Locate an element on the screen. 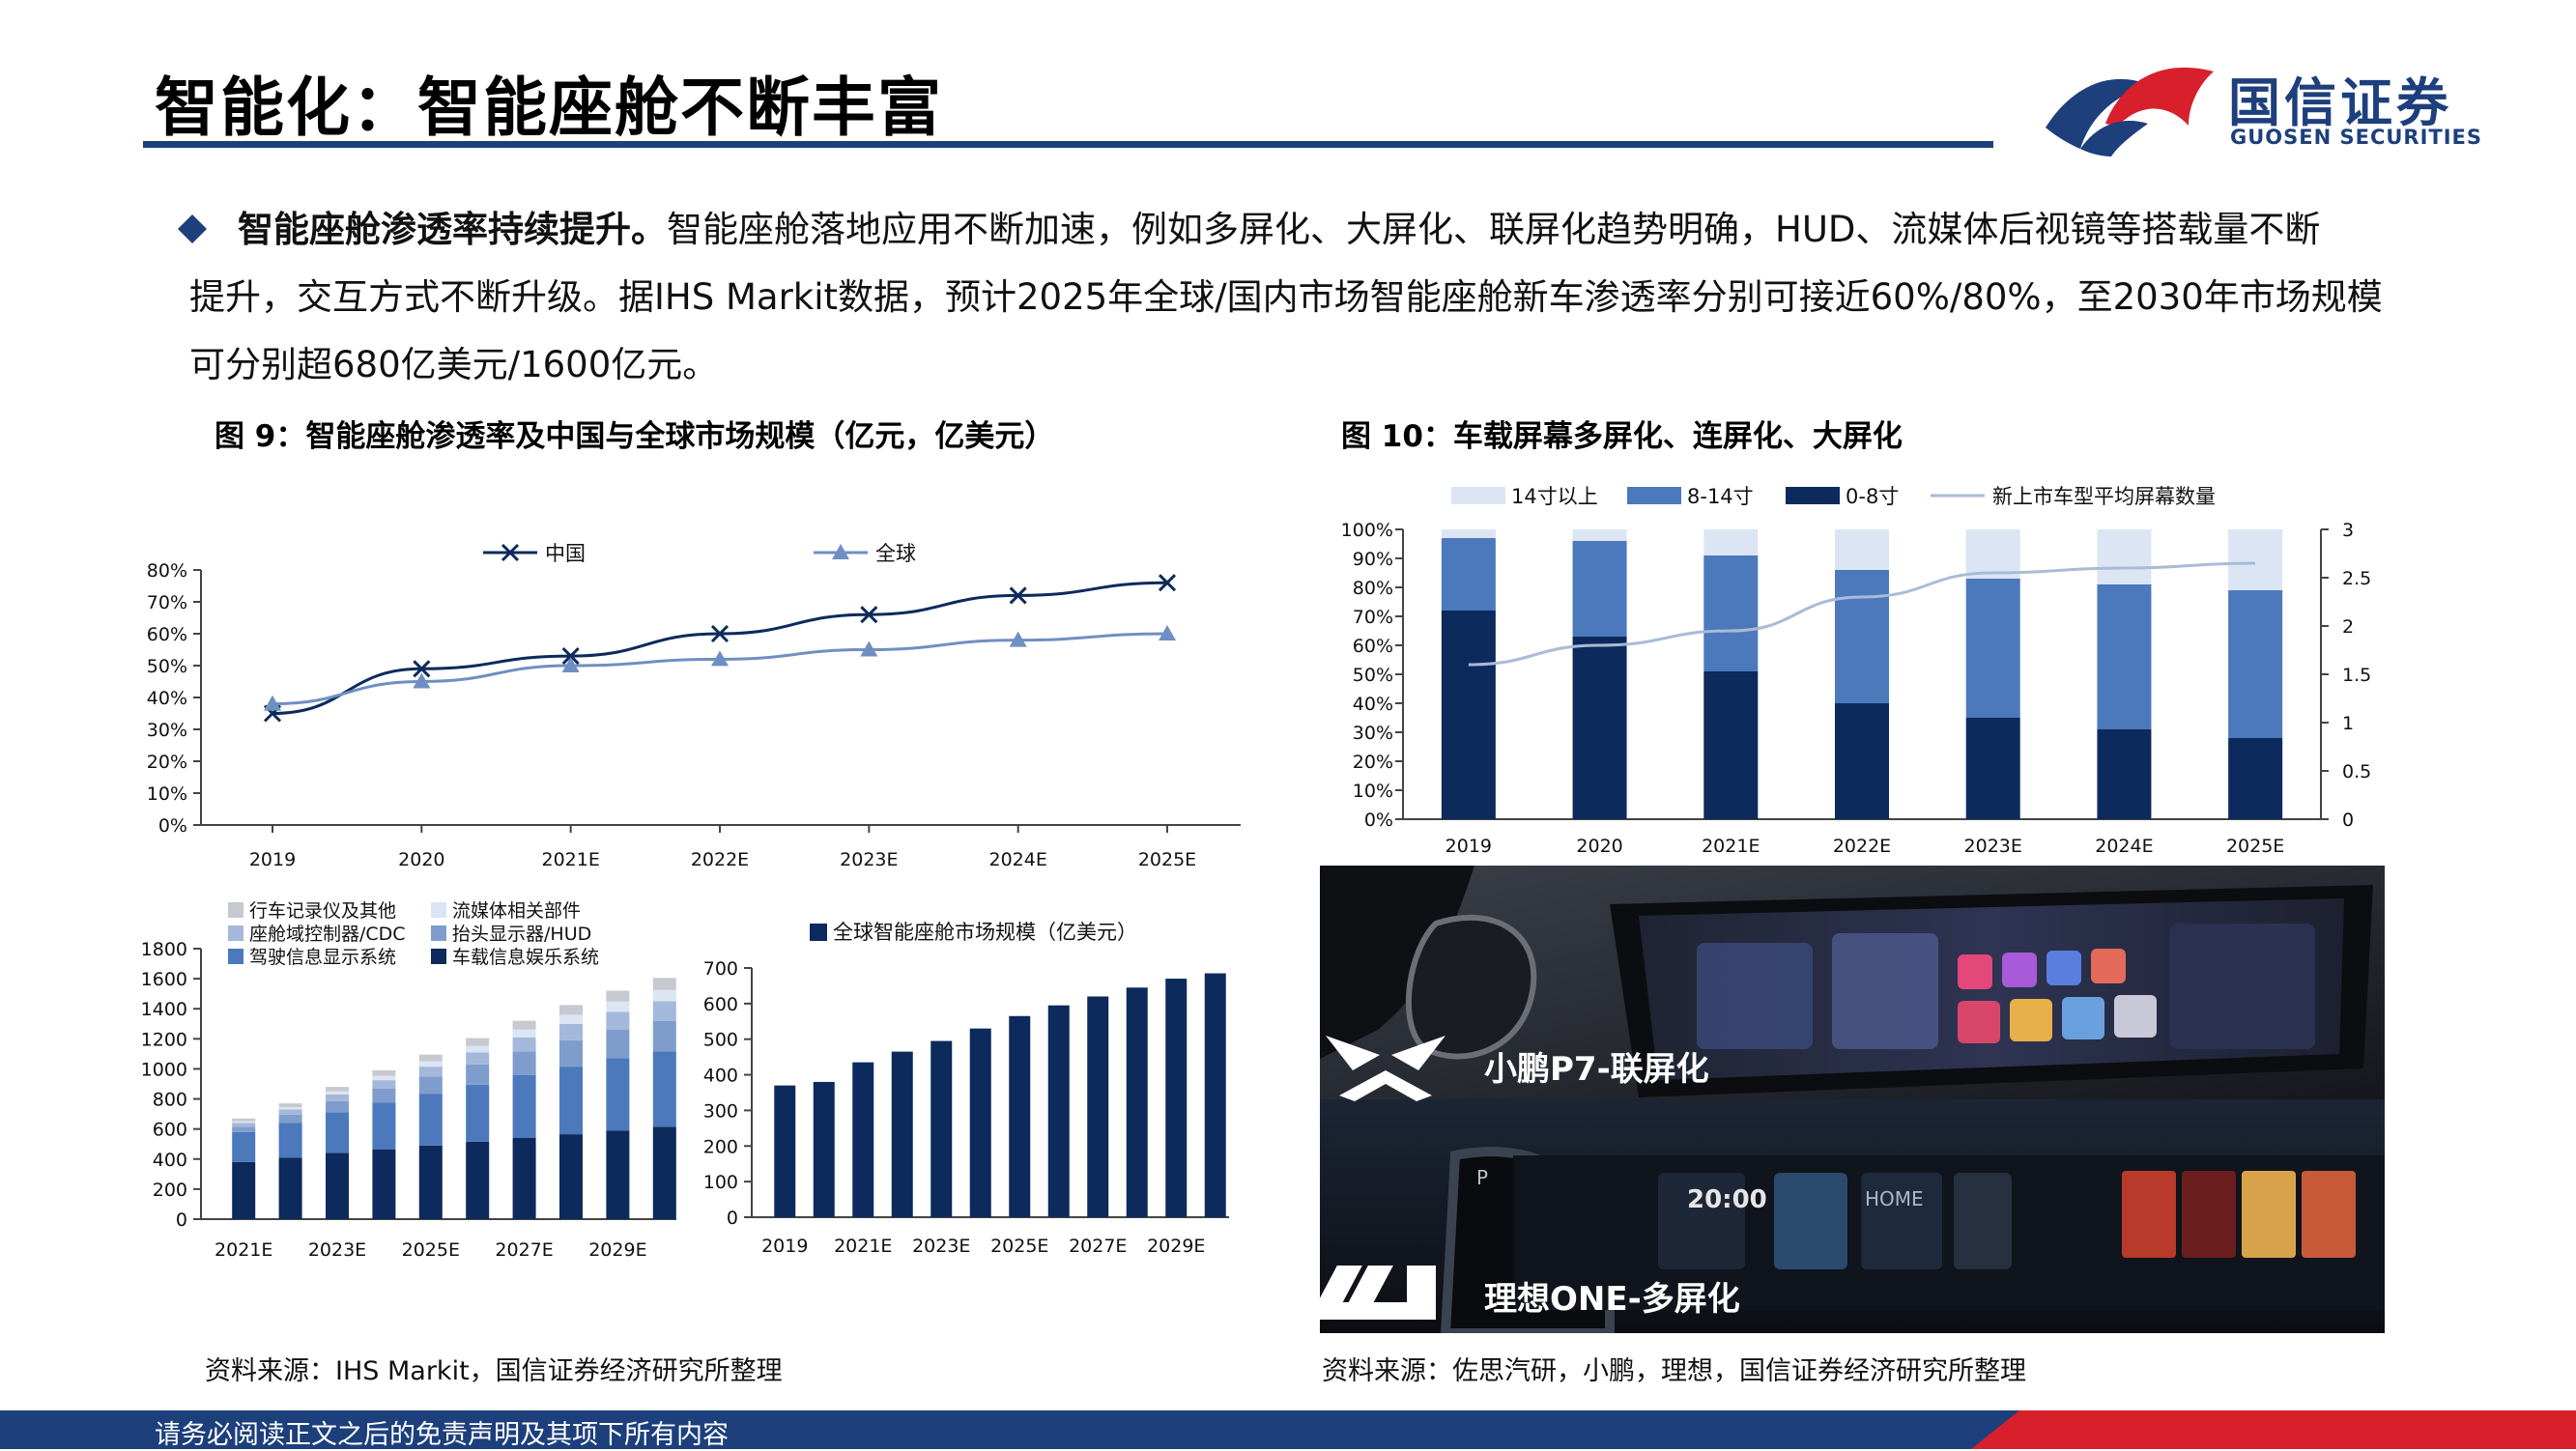 This screenshot has height=1451, width=2576. y-tick-label: 700 is located at coordinates (721, 969).